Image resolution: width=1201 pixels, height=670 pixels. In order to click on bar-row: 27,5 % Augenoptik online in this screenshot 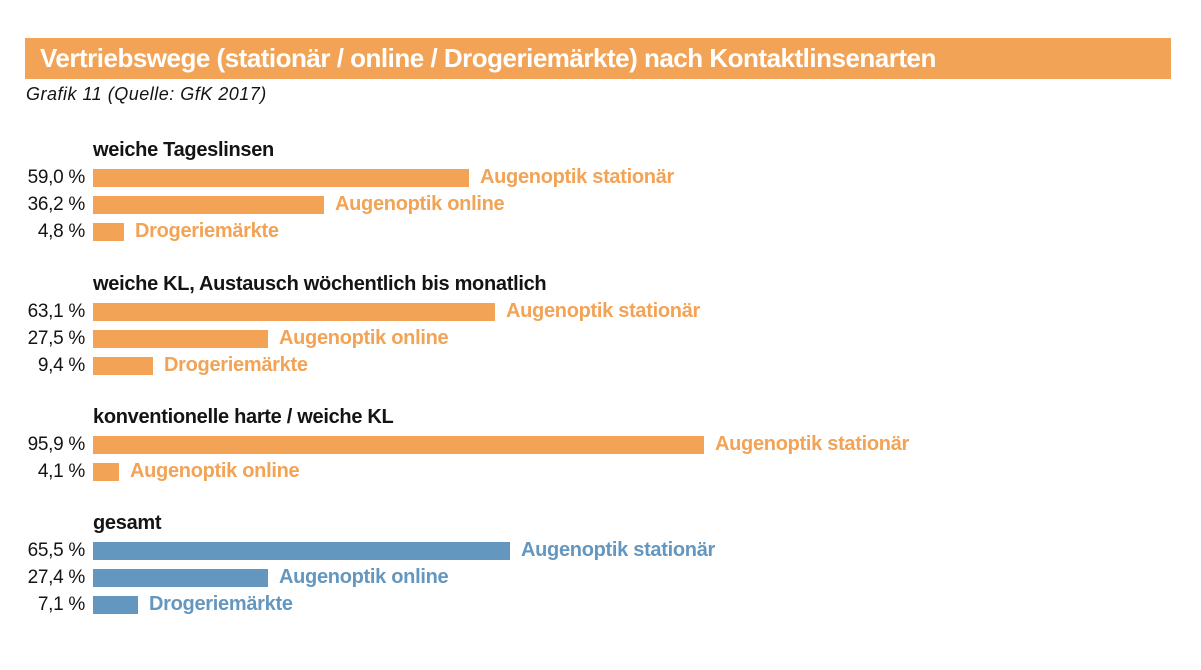, I will do `click(359, 338)`.